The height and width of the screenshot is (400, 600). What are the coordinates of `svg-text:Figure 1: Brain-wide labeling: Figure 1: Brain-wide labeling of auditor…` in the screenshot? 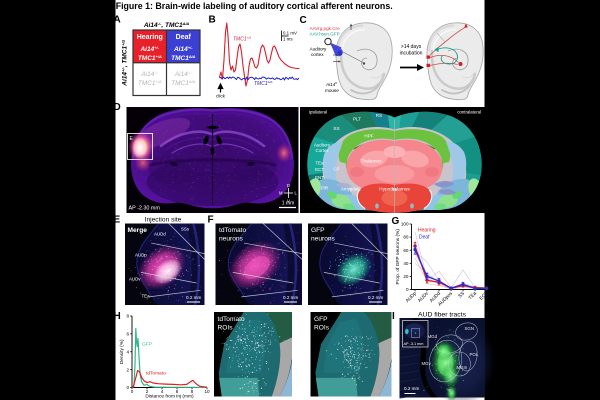 It's located at (254, 6).